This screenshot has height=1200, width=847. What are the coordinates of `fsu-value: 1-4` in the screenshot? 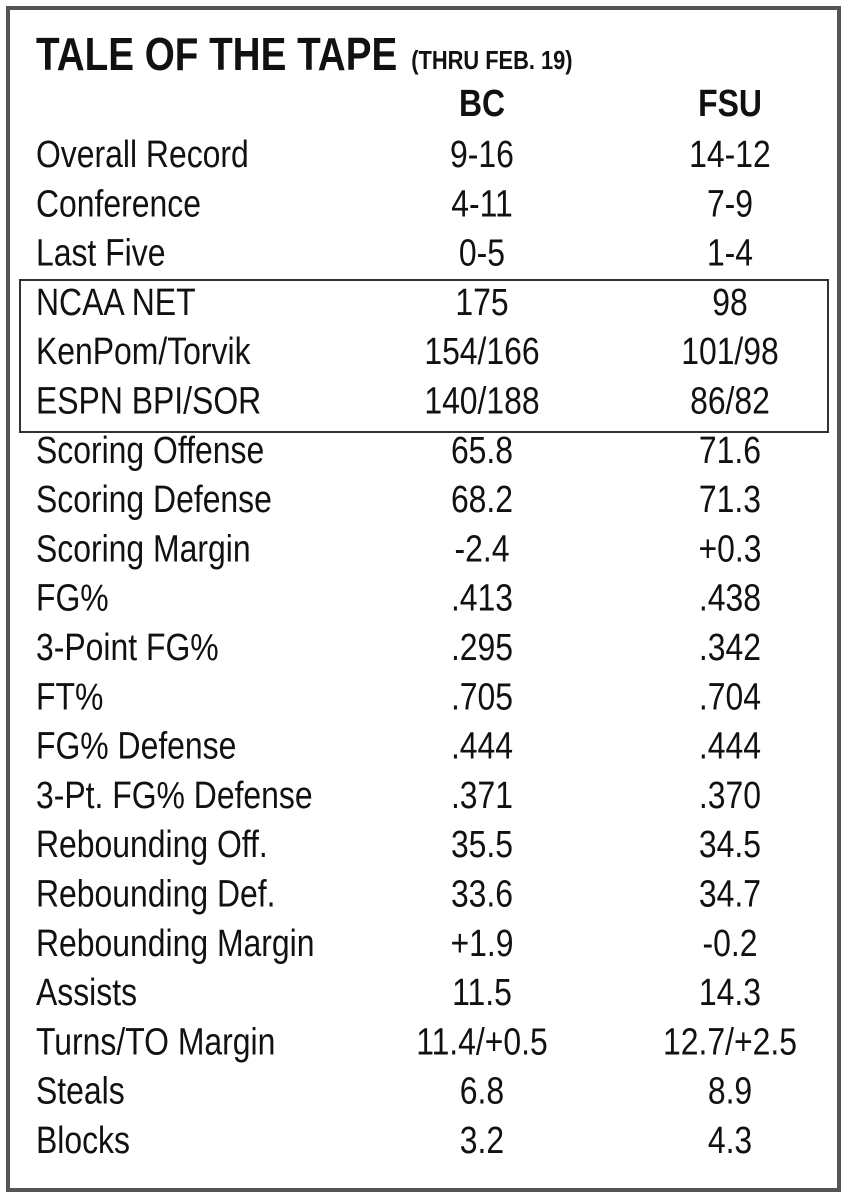 It's located at (730, 253).